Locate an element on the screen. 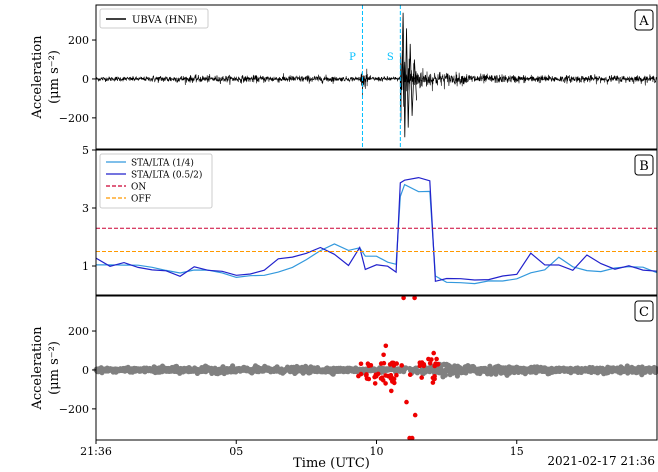 The height and width of the screenshot is (472, 658). y-ticks: 5 3 1 is located at coordinates (89, 208).